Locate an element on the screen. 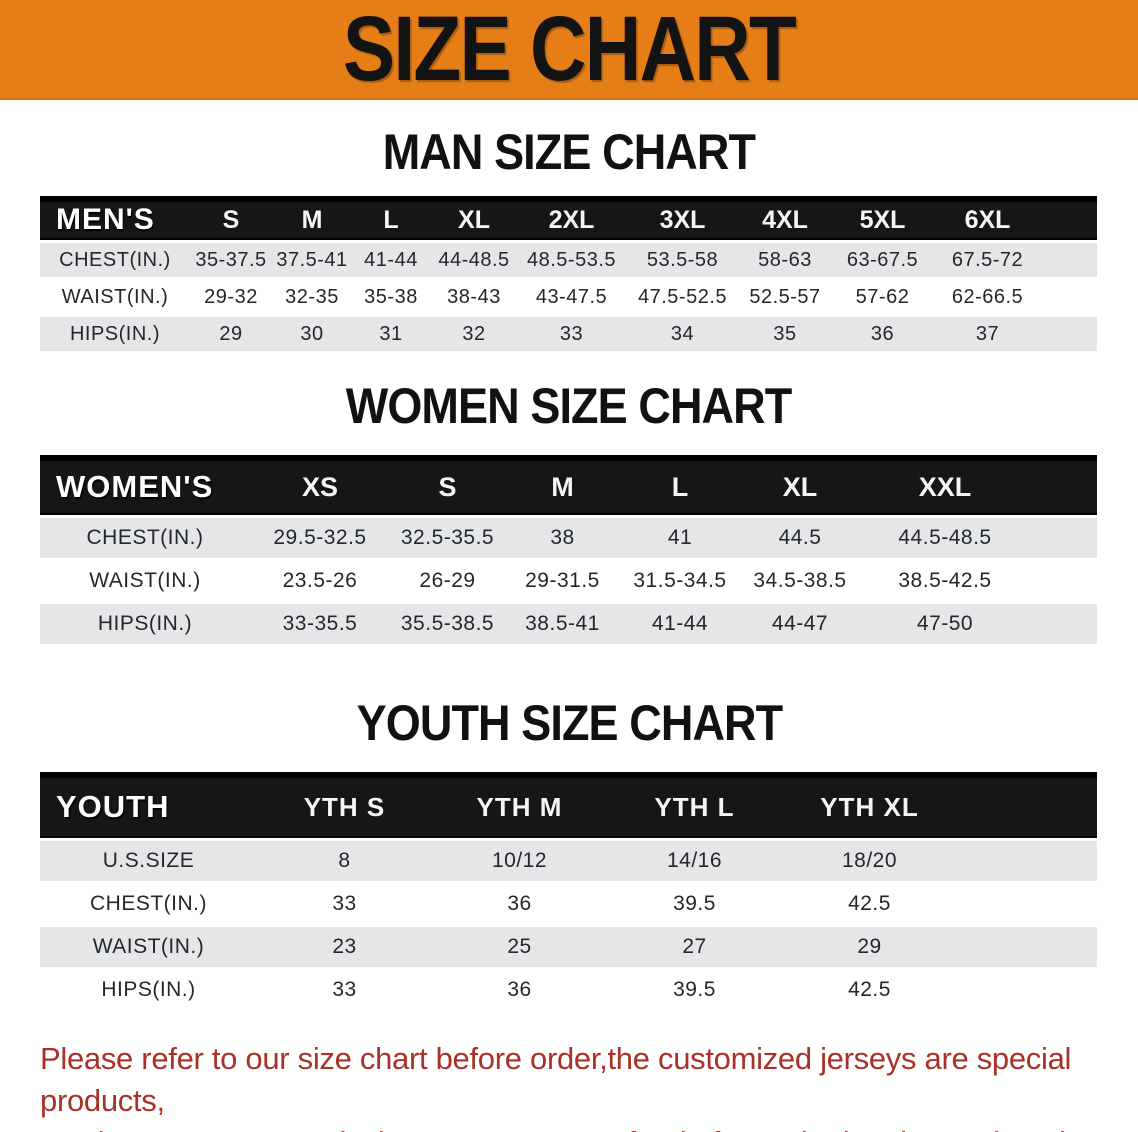 The image size is (1138, 1132). size-value-cell: 29-31.5 is located at coordinates (562, 580).